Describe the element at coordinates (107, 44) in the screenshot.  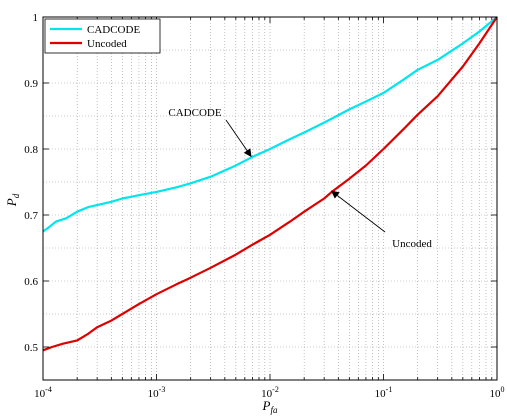
I see `legend-entry: Uncoded` at that location.